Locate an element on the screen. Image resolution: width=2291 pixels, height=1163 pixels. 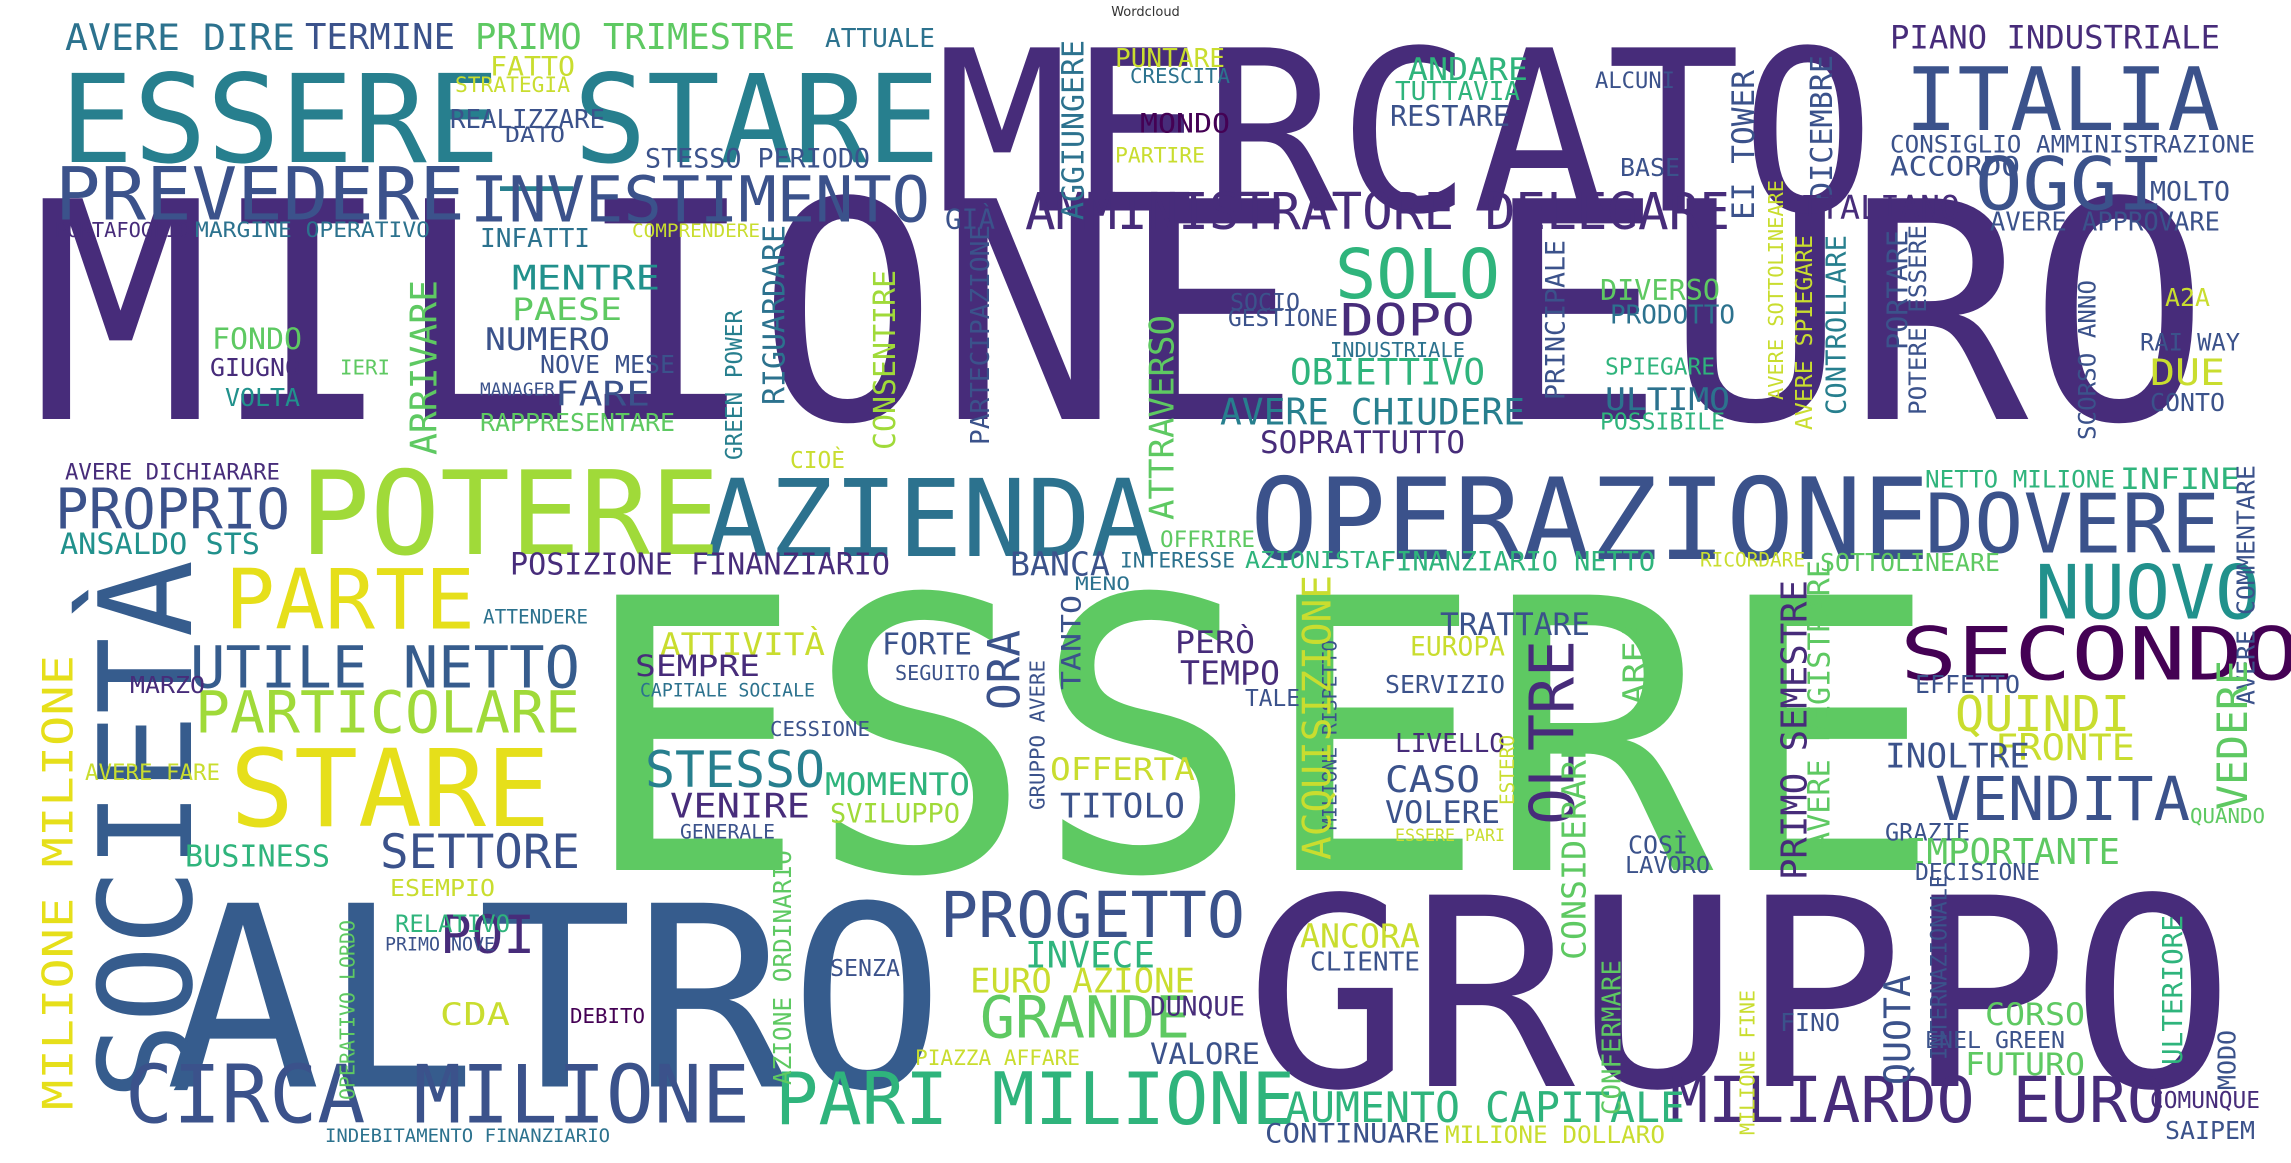
word-milione-rispetto: MILIONE RISPETTO is located at coordinates (1330, 735).